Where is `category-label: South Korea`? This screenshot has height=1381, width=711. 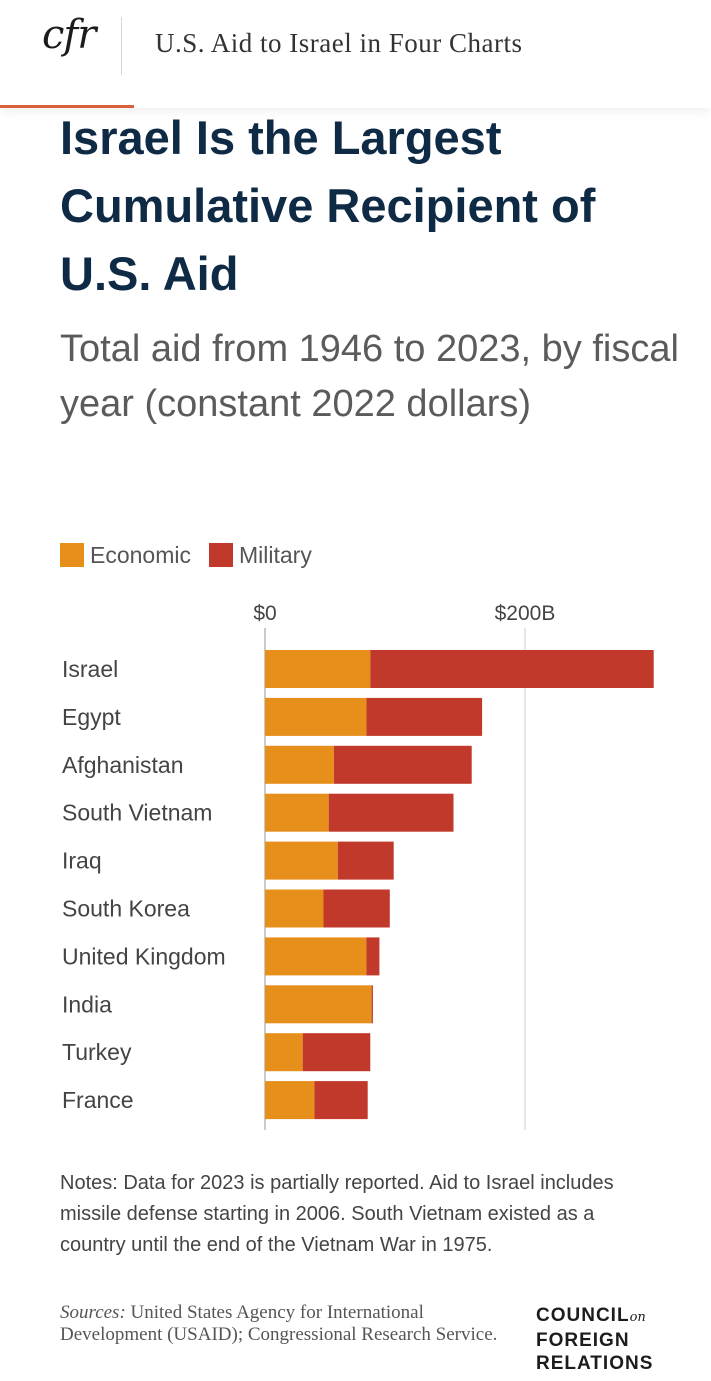
category-label: South Korea is located at coordinates (126, 909).